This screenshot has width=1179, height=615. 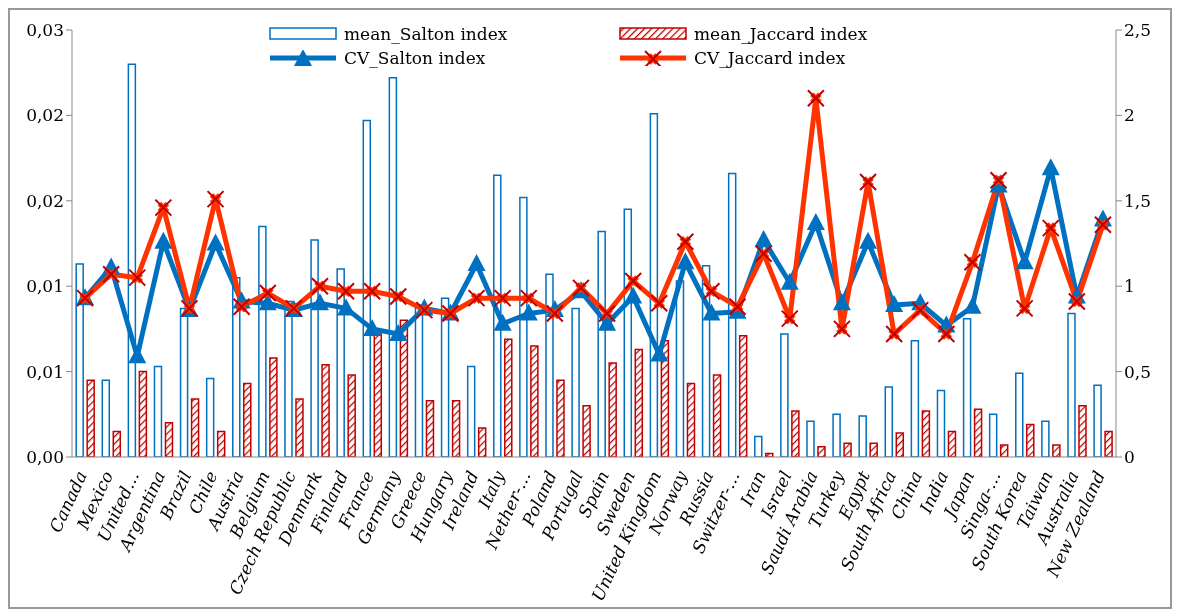 I want to click on legend-label: mean_Salton index, so click(x=426, y=34).